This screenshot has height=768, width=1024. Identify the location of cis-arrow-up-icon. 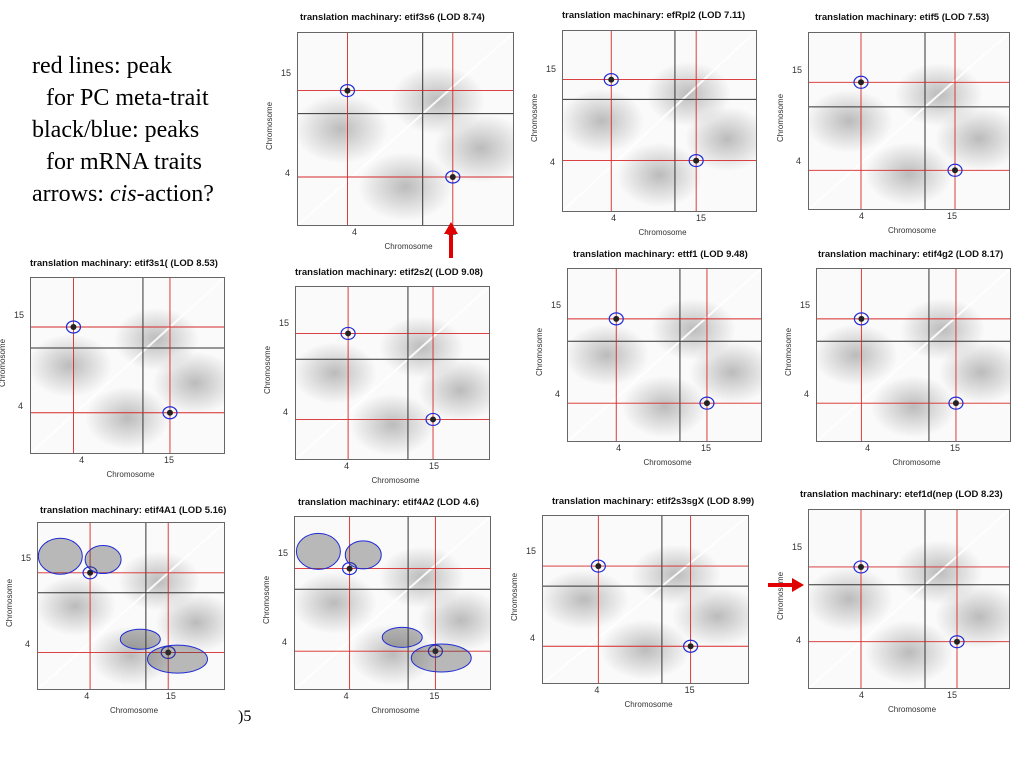
(451, 240).